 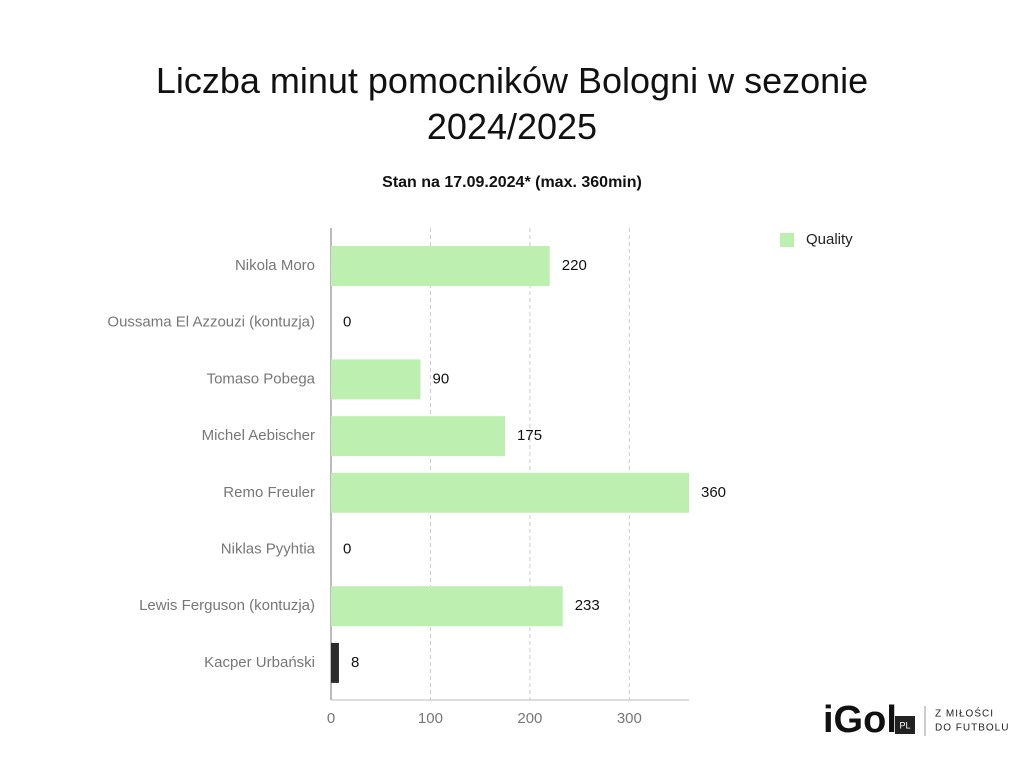 What do you see at coordinates (787, 240) in the screenshot?
I see `legend-swatch` at bounding box center [787, 240].